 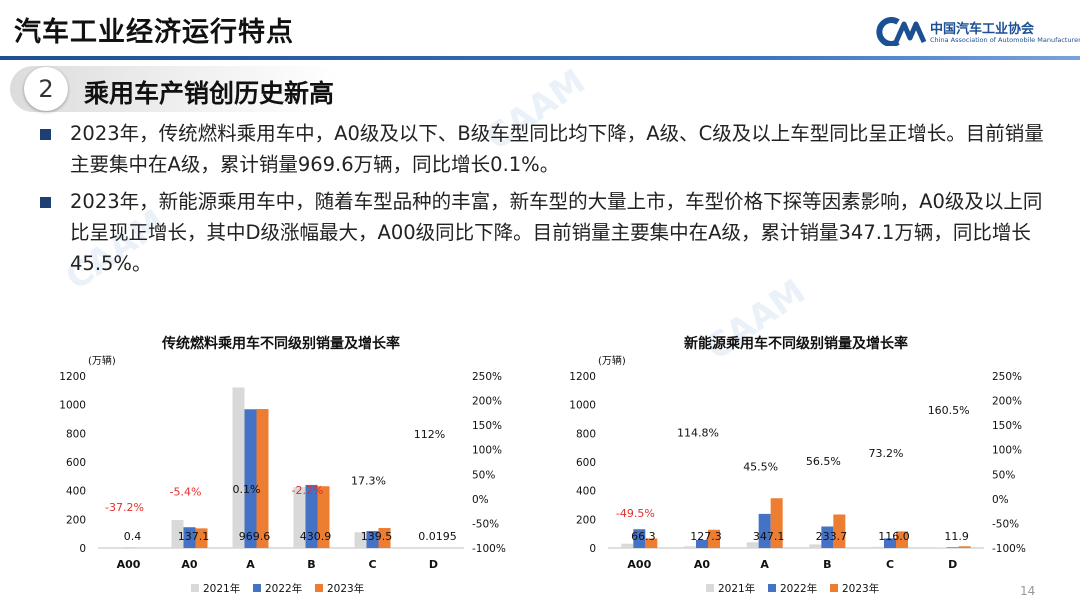 What do you see at coordinates (760, 466) in the screenshot?
I see `growth-label: 45.5%` at bounding box center [760, 466].